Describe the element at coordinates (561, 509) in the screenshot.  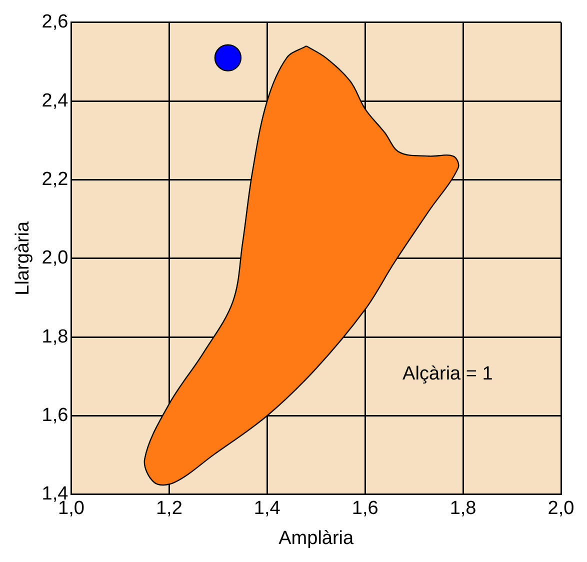
I see `x-tick-label: 2,0` at that location.